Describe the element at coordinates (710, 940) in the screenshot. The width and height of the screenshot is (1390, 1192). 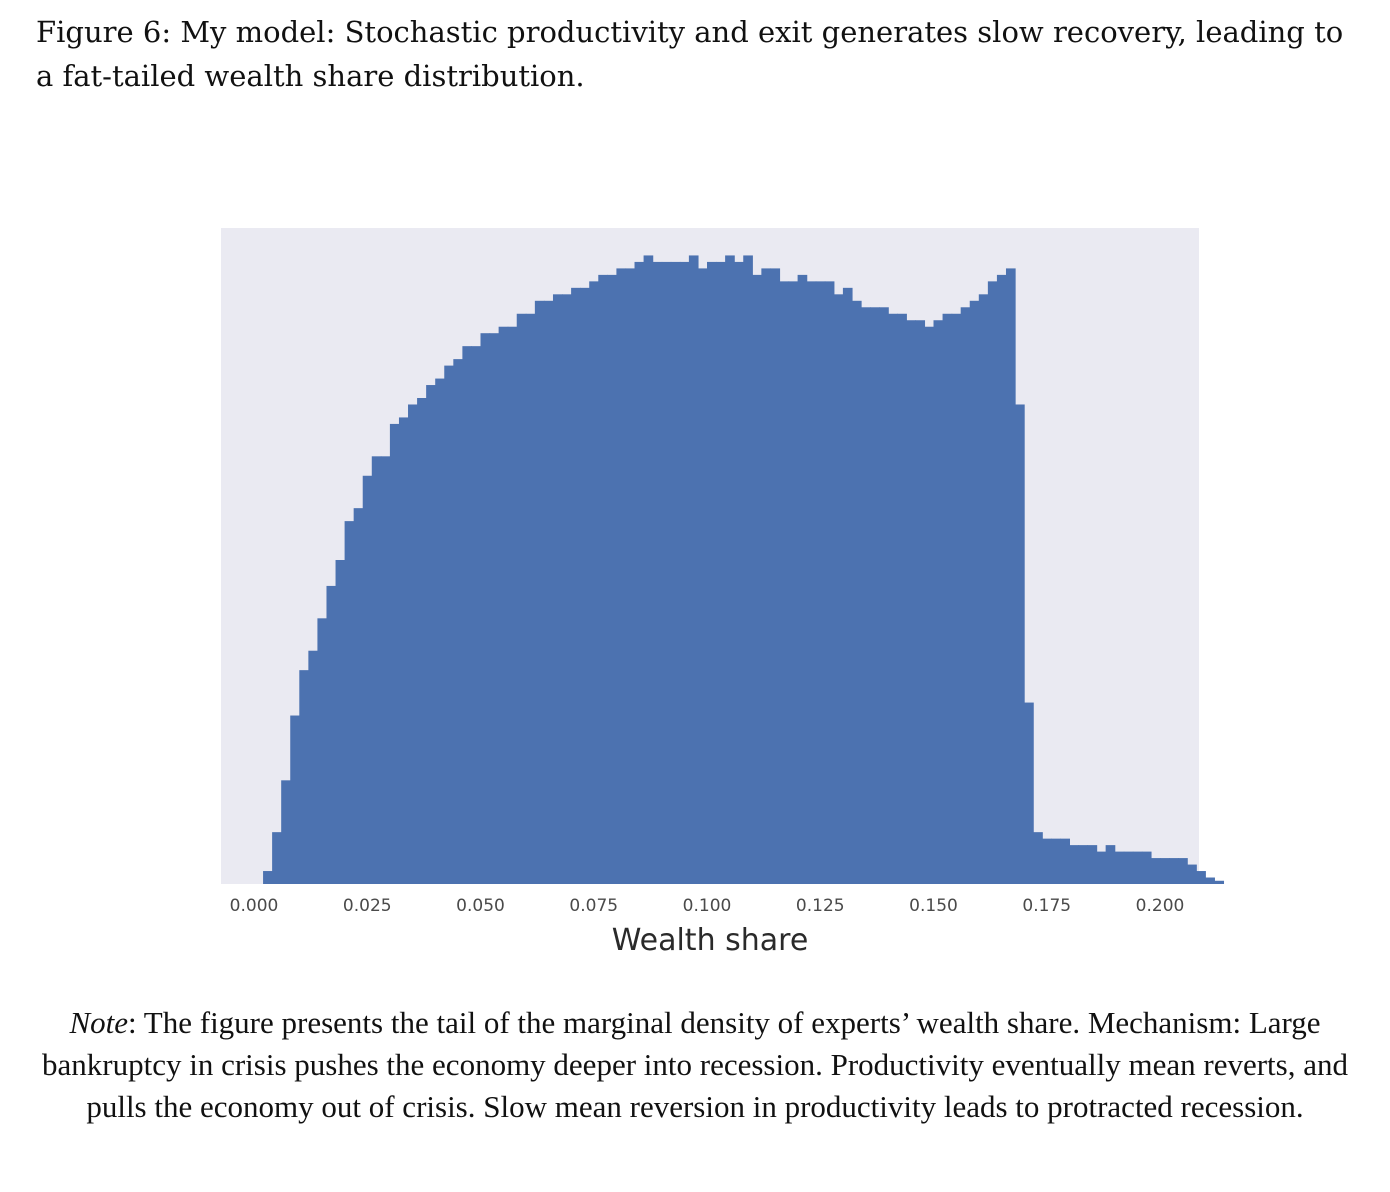
I see `x-axis-label: Wealth share` at that location.